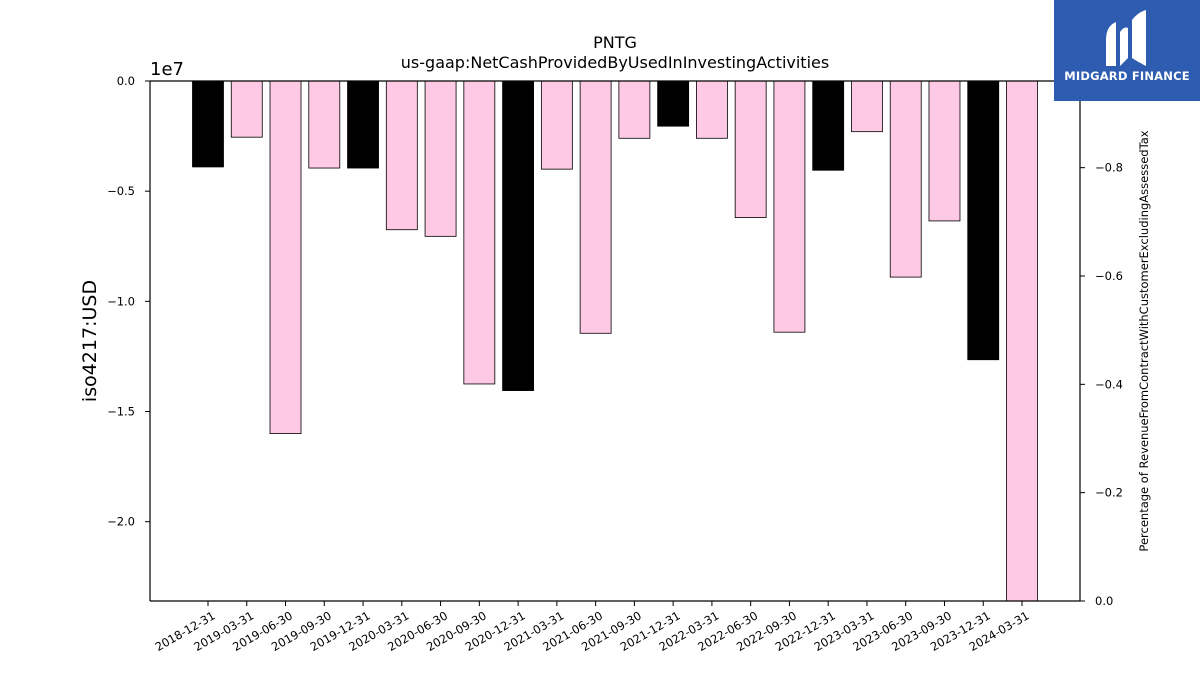 Image resolution: width=1200 pixels, height=675 pixels. What do you see at coordinates (90, 341) in the screenshot?
I see `y-axis-label: iso4217:USD` at bounding box center [90, 341].